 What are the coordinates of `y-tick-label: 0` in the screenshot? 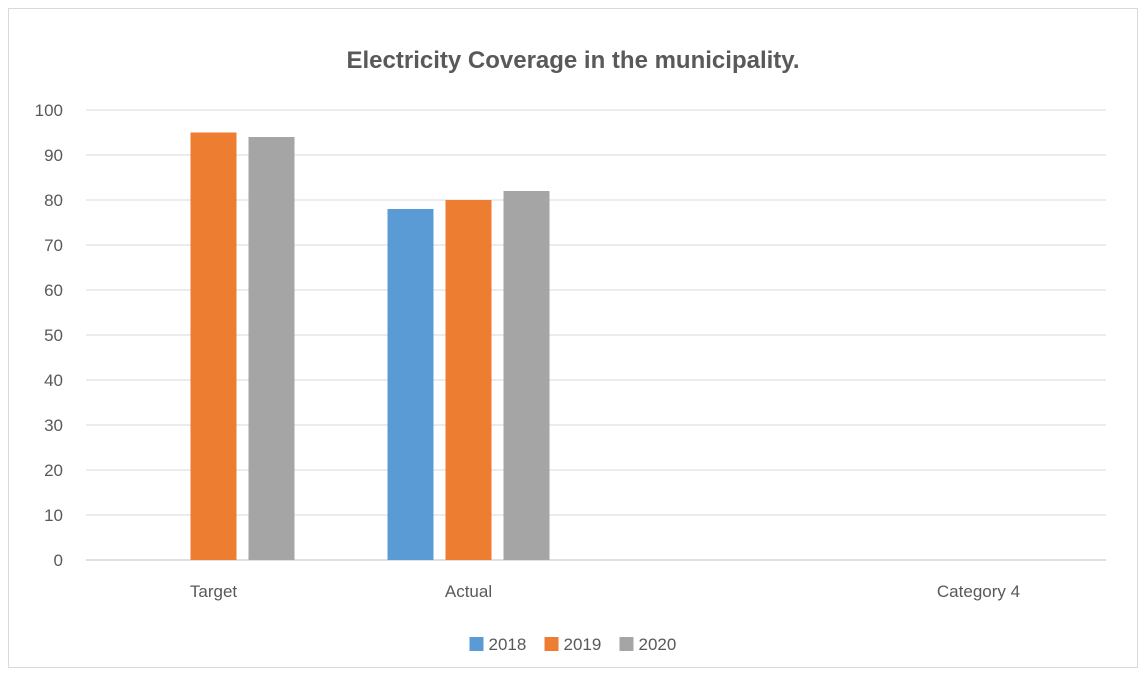 It's located at (58, 560).